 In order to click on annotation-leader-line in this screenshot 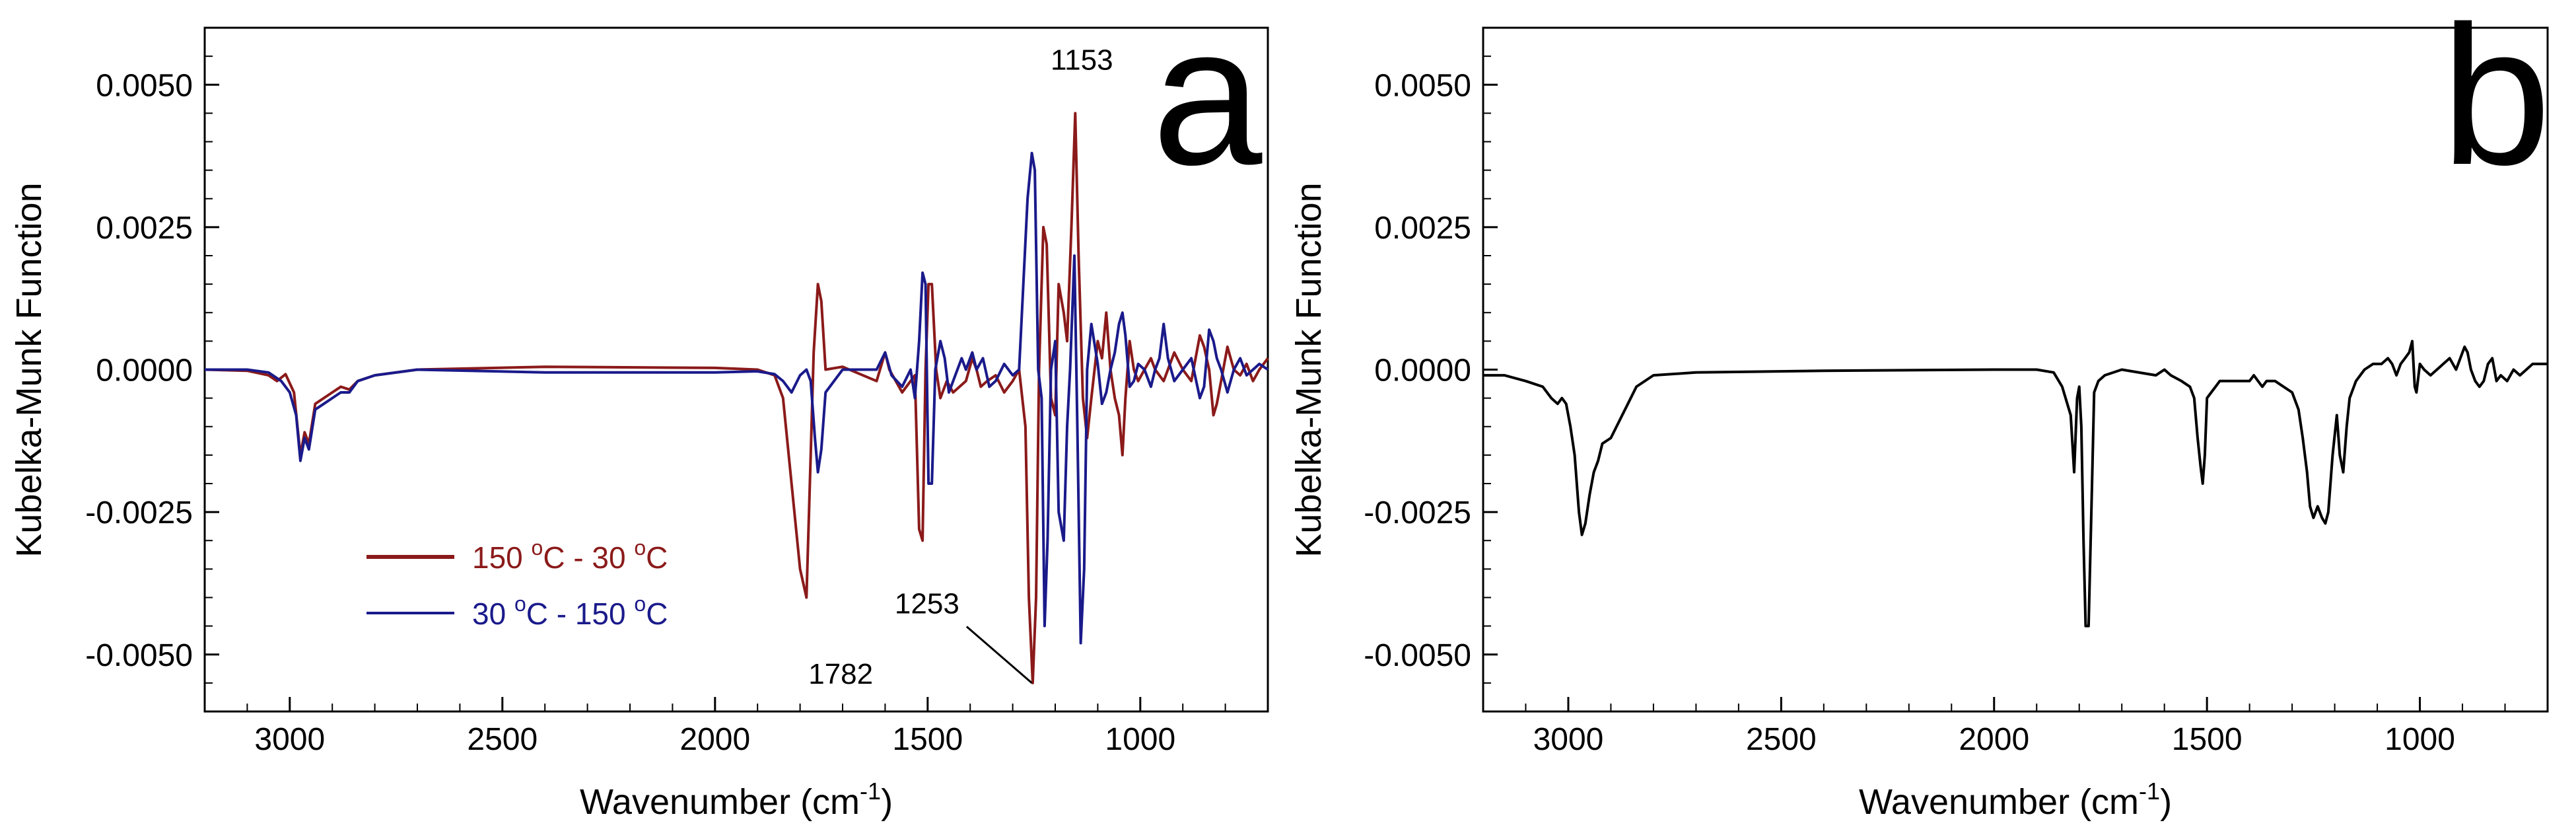, I will do `click(999, 655)`.